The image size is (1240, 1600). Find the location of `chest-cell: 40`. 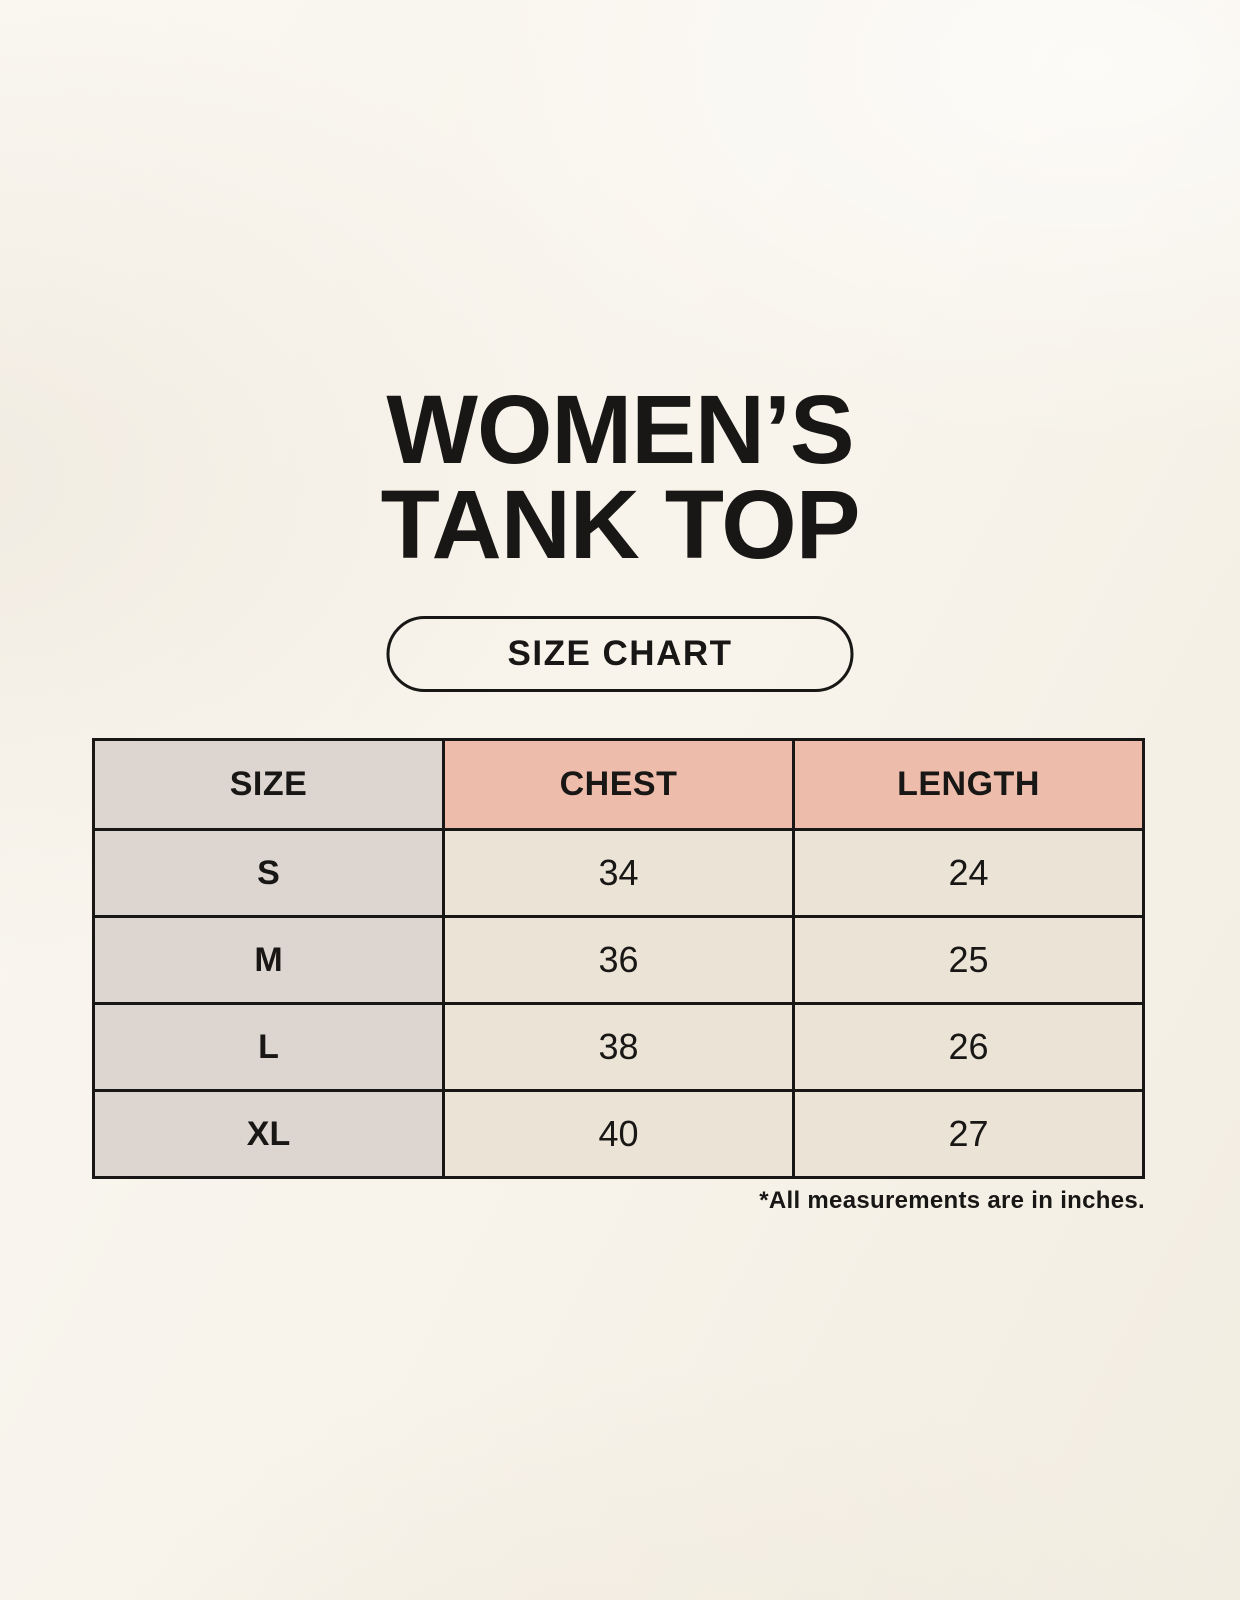

chest-cell: 40 is located at coordinates (618, 1134).